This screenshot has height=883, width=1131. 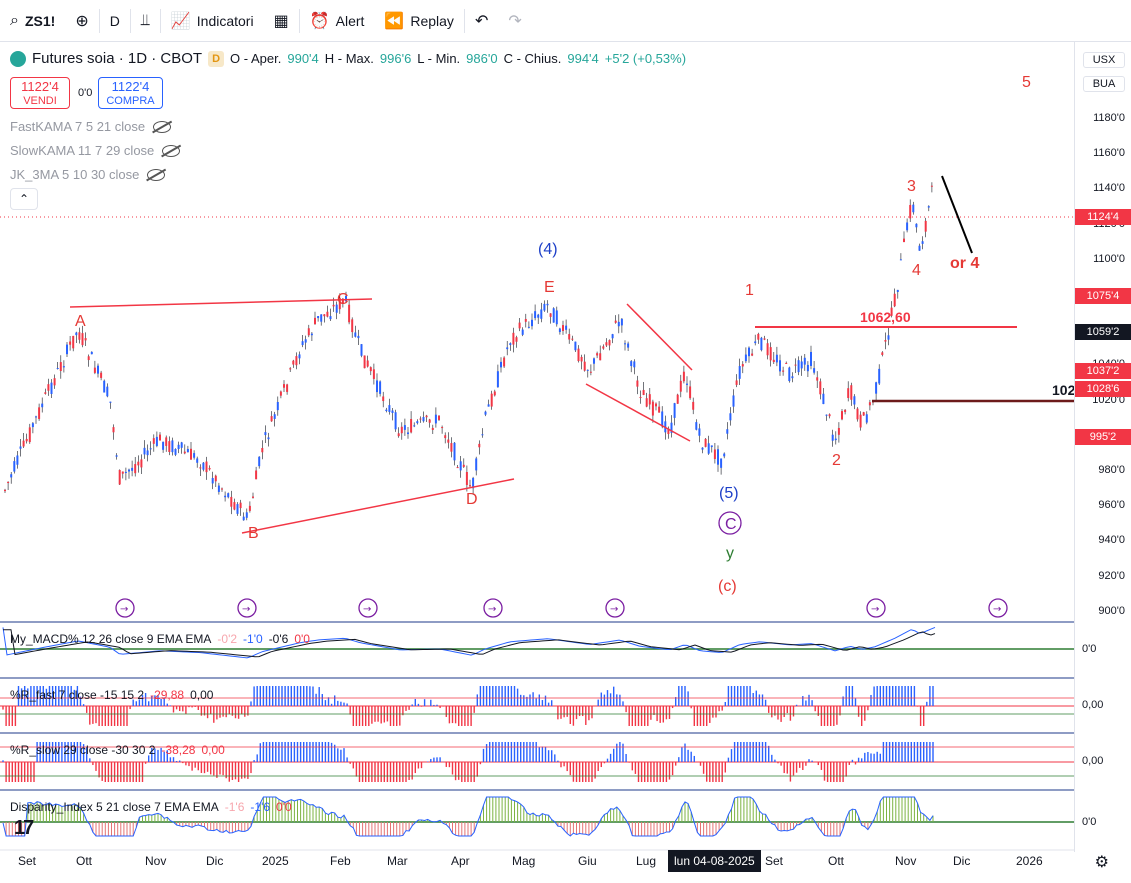 What do you see at coordinates (40, 20) in the screenshot?
I see `symbol-label: ZS1!` at bounding box center [40, 20].